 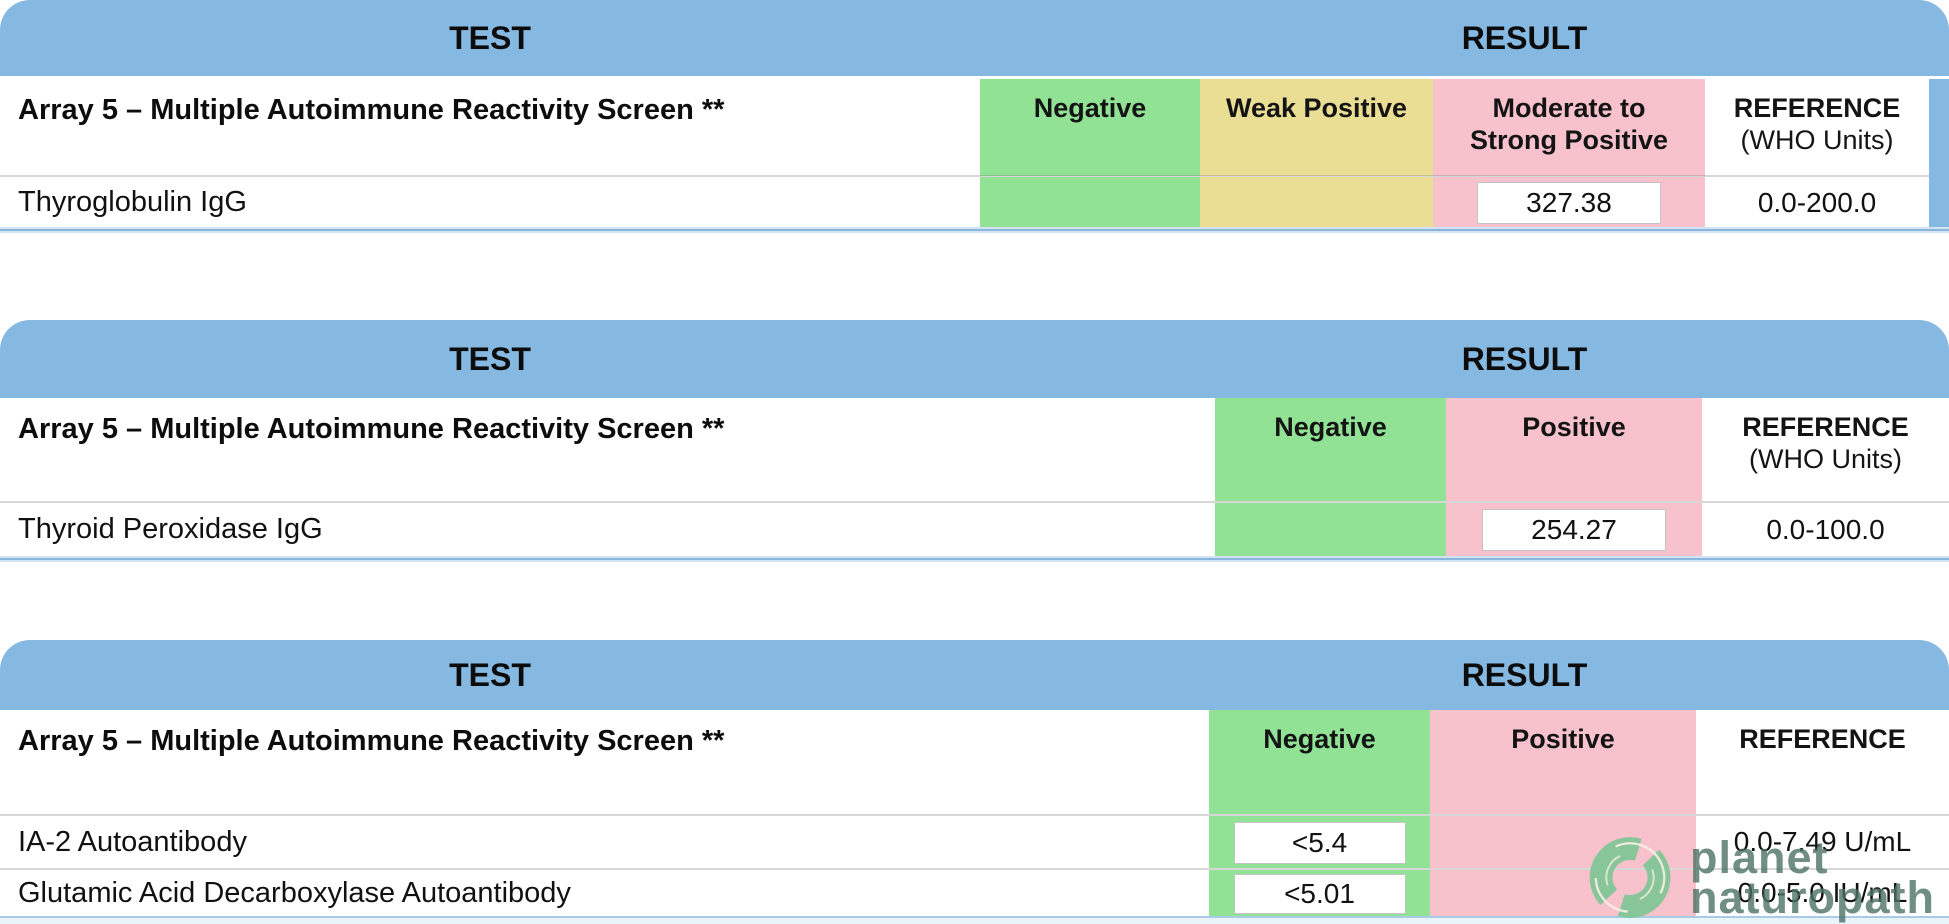 What do you see at coordinates (1759, 857) in the screenshot?
I see `watermark-text-planet: planet` at bounding box center [1759, 857].